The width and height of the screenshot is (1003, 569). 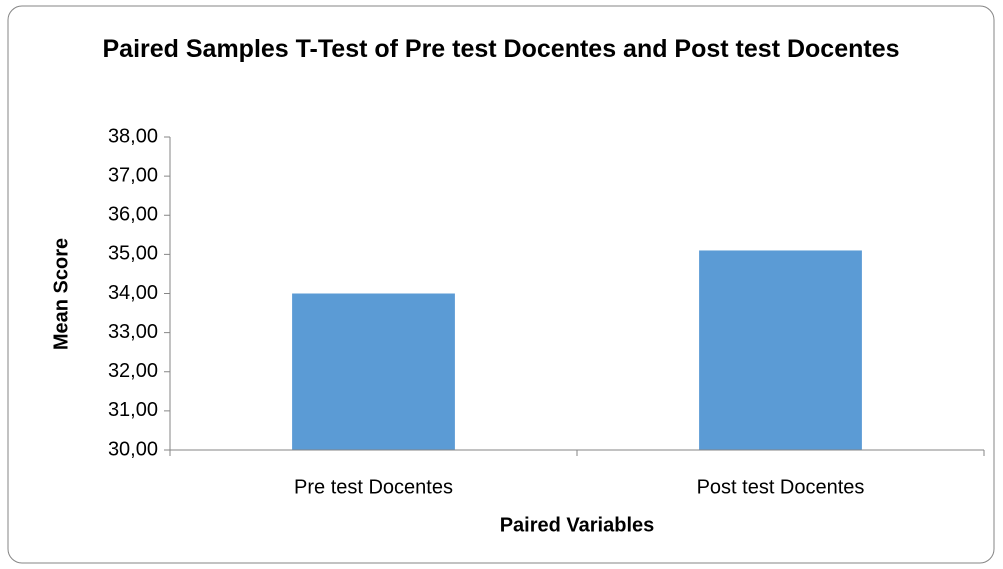 I want to click on y-tick-label: 37,00, so click(x=133, y=175).